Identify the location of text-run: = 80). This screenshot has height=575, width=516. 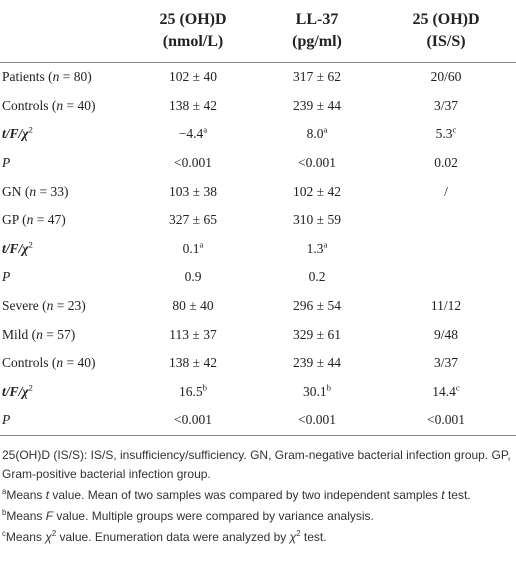
(75, 77).